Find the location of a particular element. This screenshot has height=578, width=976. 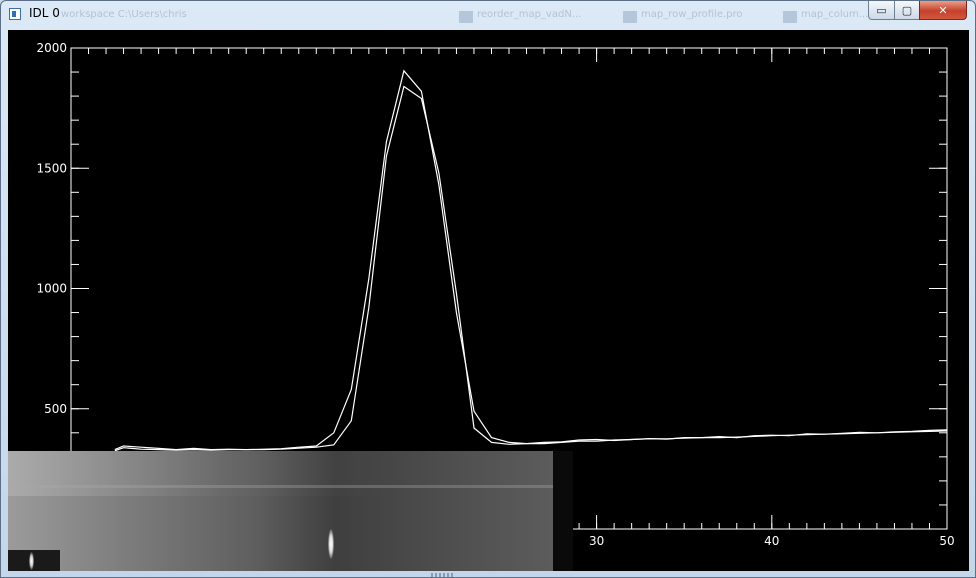

window-title: IDL 0 is located at coordinates (44, 13).